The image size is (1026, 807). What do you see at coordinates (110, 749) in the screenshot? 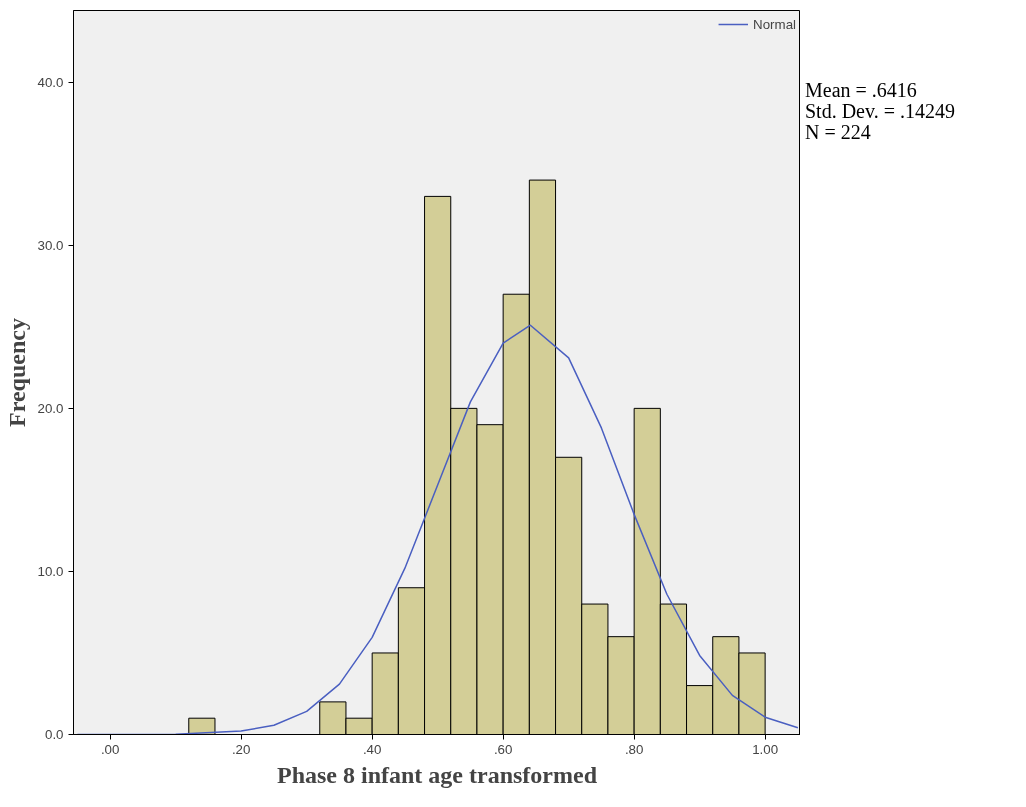
I see `x-tick-label: .00` at bounding box center [110, 749].